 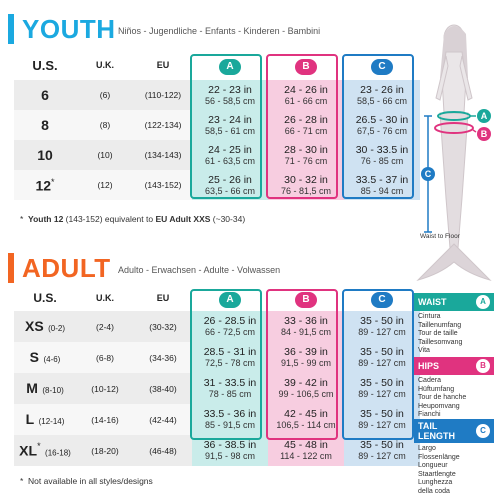 I want to click on tail-cell: 23 - 26 in 58,5 - 66 cm, so click(x=382, y=95).